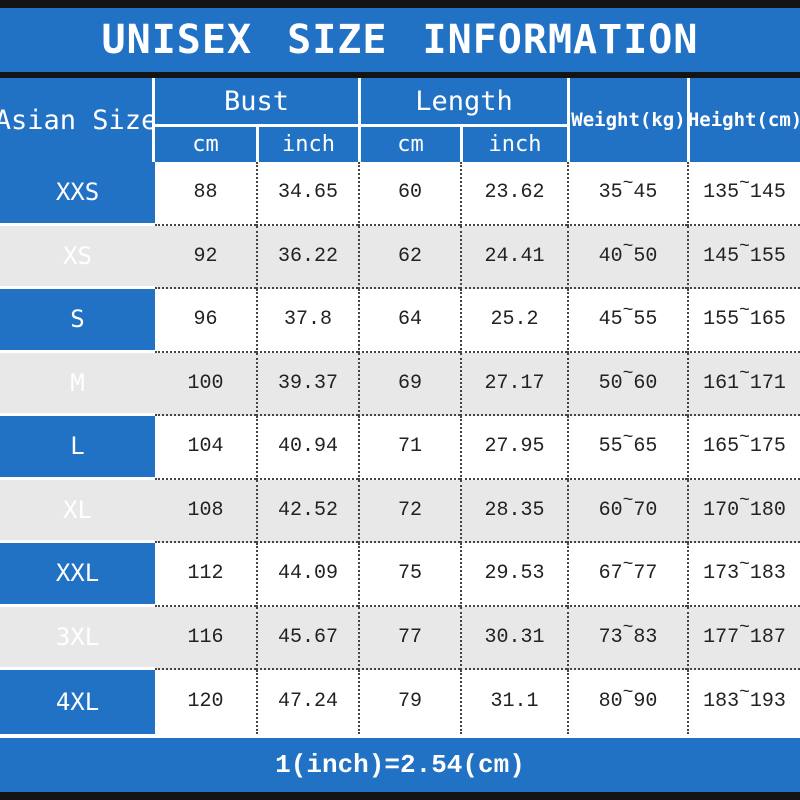  Describe the element at coordinates (610, 383) in the screenshot. I see `weight-min-value: 50` at that location.